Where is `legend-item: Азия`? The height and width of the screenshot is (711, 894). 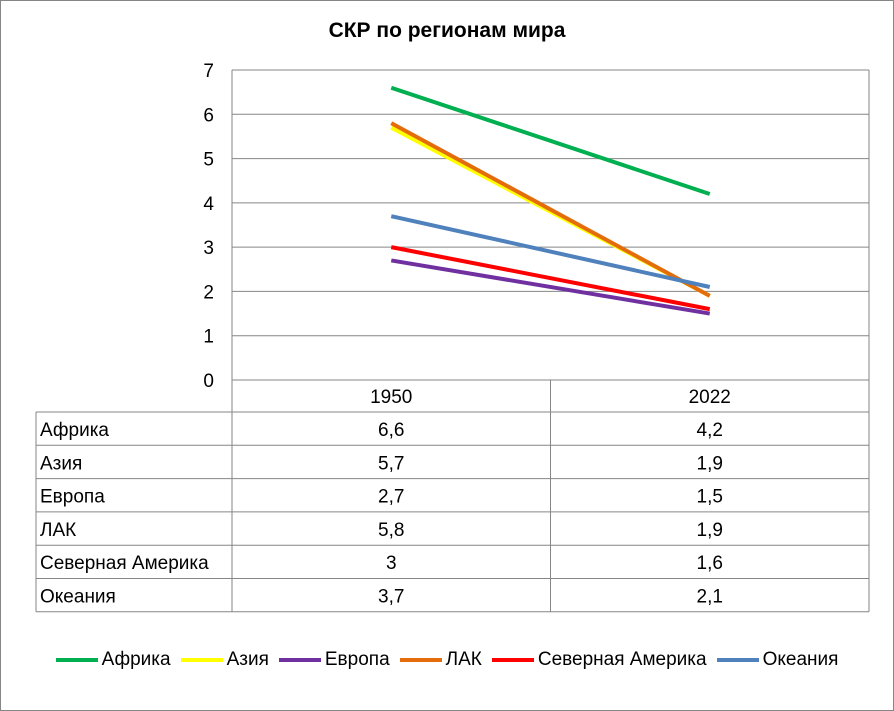 legend-item: Азия is located at coordinates (224, 660).